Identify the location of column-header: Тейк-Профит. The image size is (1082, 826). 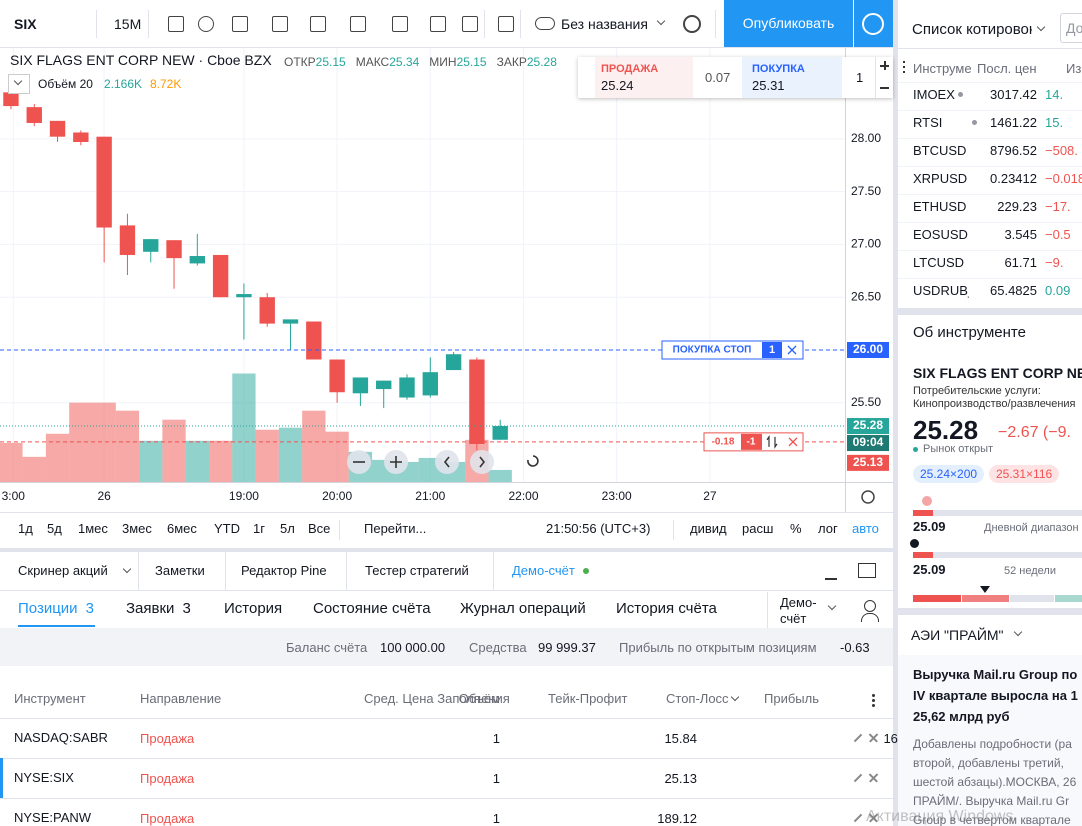
(588, 698).